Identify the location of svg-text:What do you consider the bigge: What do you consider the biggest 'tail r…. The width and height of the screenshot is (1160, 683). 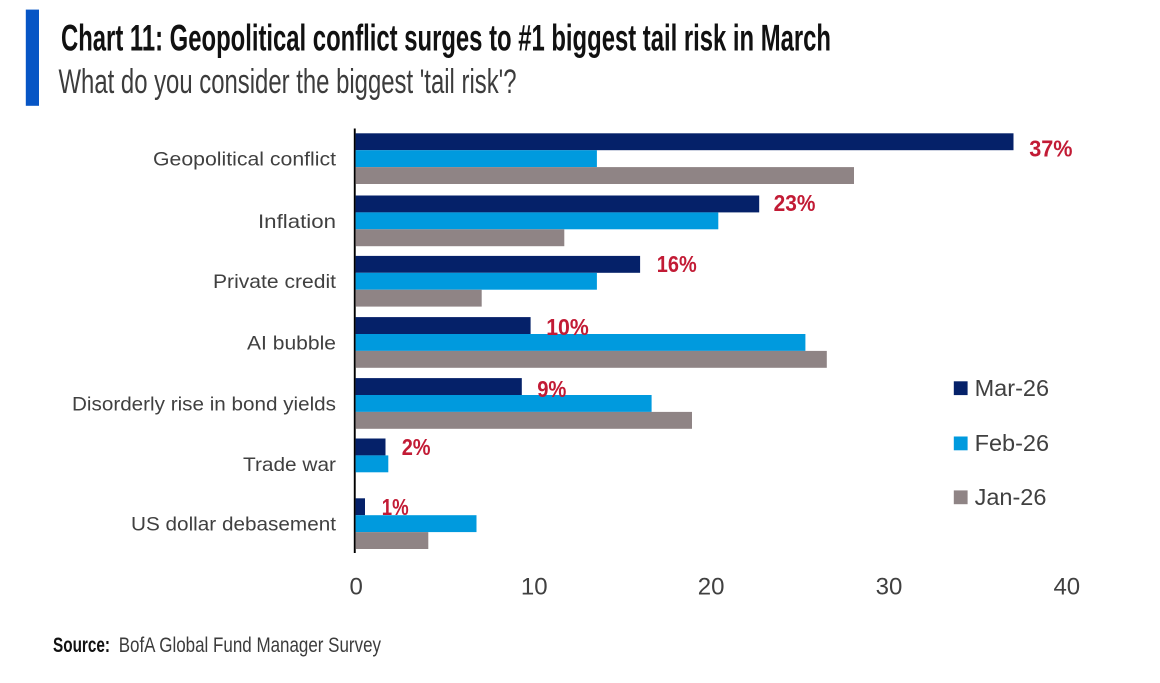
(288, 82).